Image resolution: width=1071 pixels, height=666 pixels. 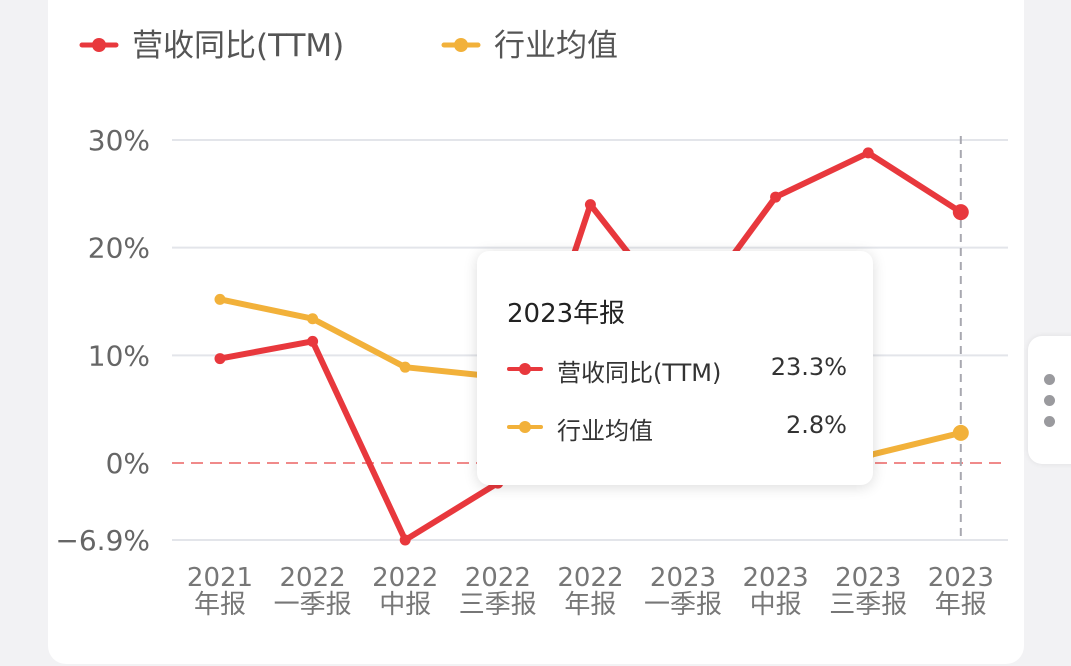 What do you see at coordinates (238, 46) in the screenshot?
I see `legend-label: 营收同比(TTM)` at bounding box center [238, 46].